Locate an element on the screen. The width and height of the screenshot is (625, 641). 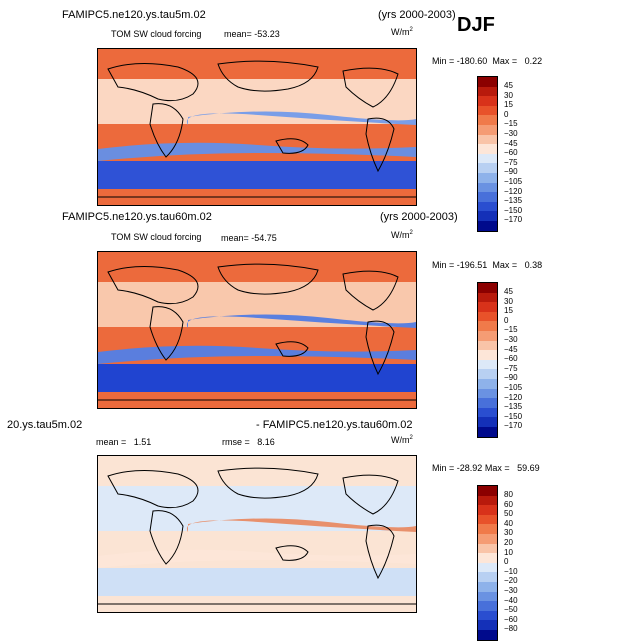
panel1-case-title: FAMIPC5.ne120.ys.tau5m.02 is located at coordinates (134, 15).